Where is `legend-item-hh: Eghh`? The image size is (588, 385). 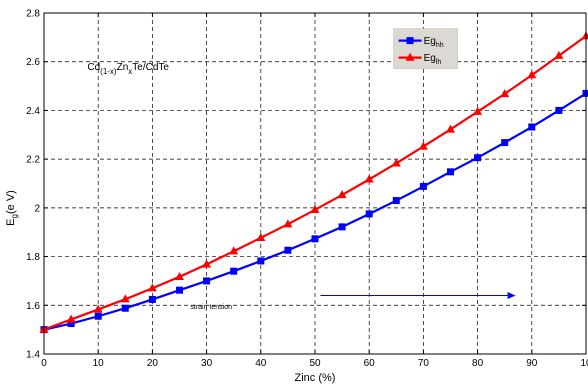 legend-item-hh: Eghh is located at coordinates (421, 42).